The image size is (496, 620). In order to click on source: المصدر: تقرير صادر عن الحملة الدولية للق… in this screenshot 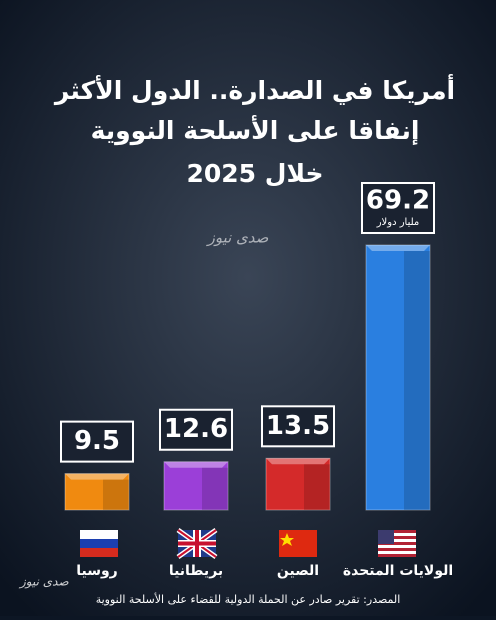, I will do `click(248, 599)`.